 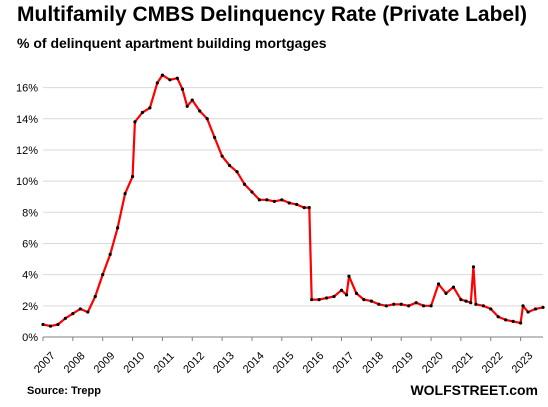 What do you see at coordinates (194, 363) in the screenshot?
I see `x-tick-label: 2012` at bounding box center [194, 363].